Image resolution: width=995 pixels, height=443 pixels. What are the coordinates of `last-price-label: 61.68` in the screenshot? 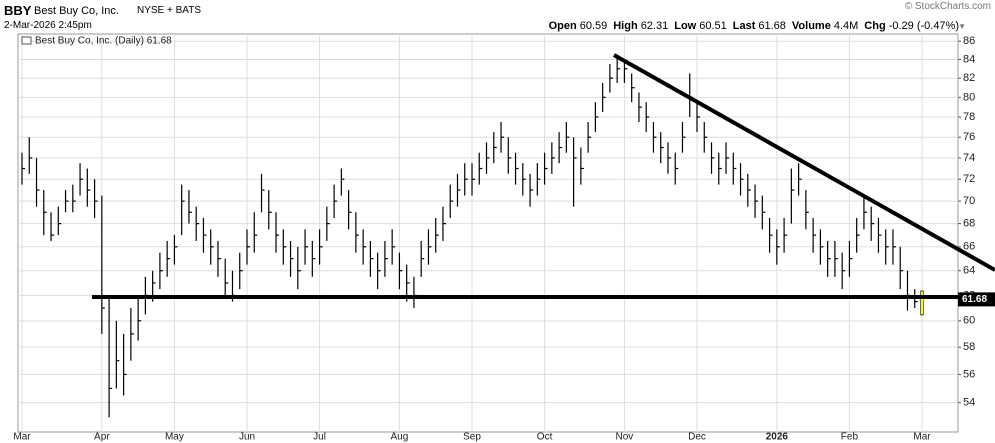 It's located at (974, 299).